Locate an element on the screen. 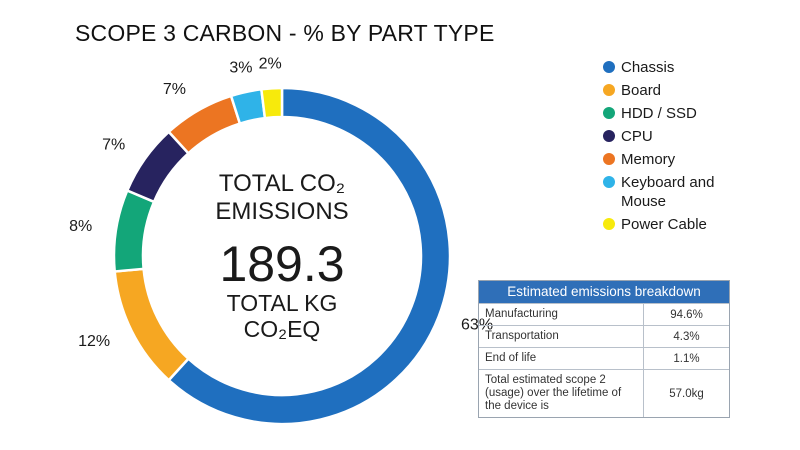  center-unit: TOTAL KG CO₂EQ is located at coordinates (282, 316).